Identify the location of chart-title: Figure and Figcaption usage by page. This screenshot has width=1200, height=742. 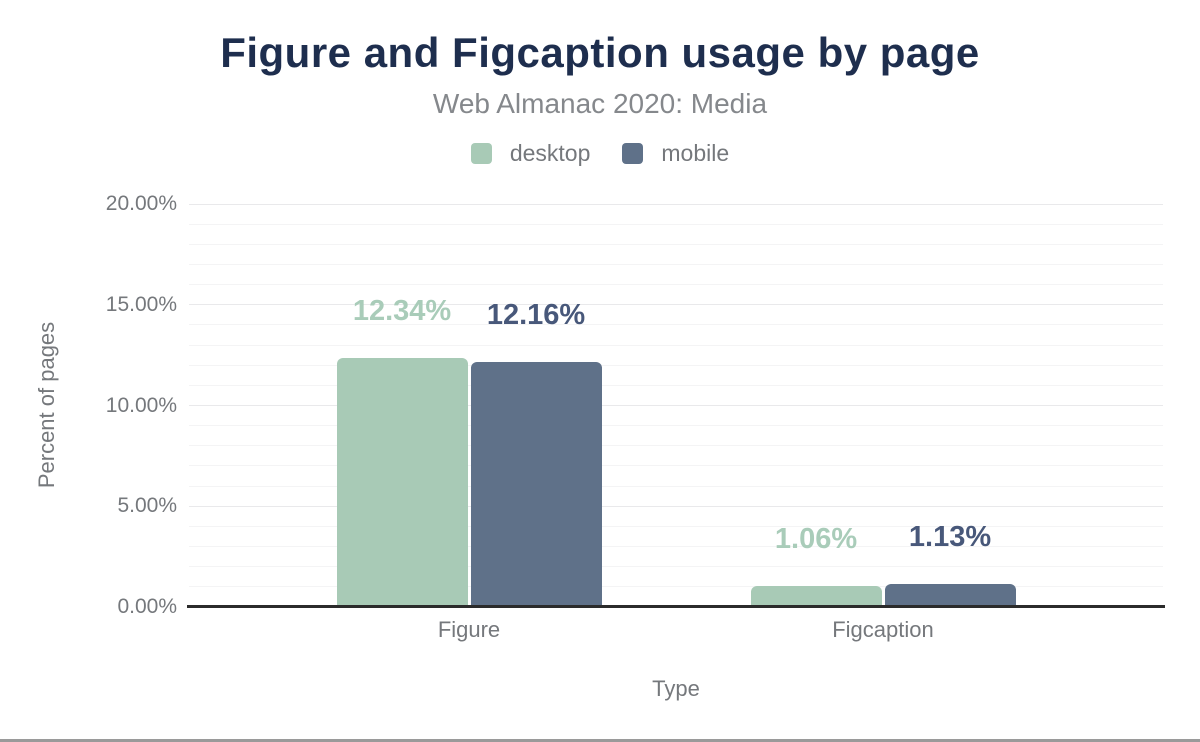
(600, 52).